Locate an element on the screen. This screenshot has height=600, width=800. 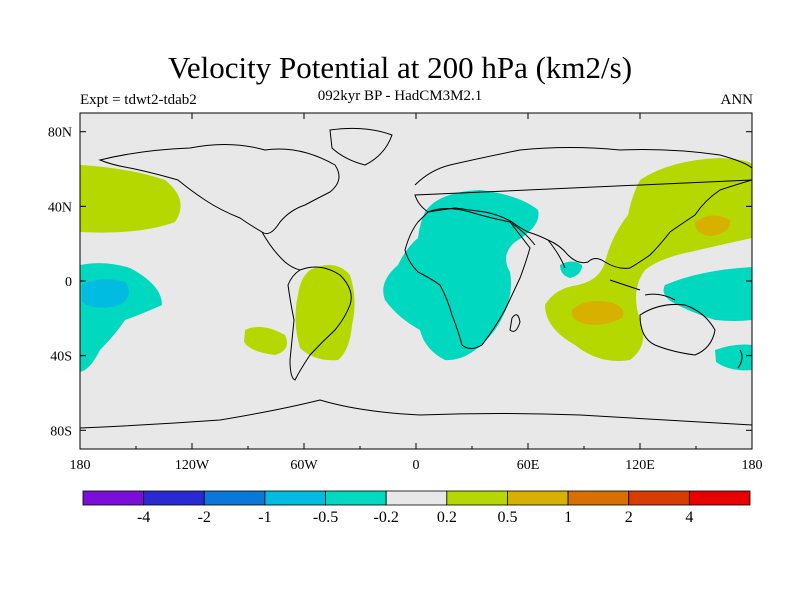
lon-label: 60W is located at coordinates (304, 465).